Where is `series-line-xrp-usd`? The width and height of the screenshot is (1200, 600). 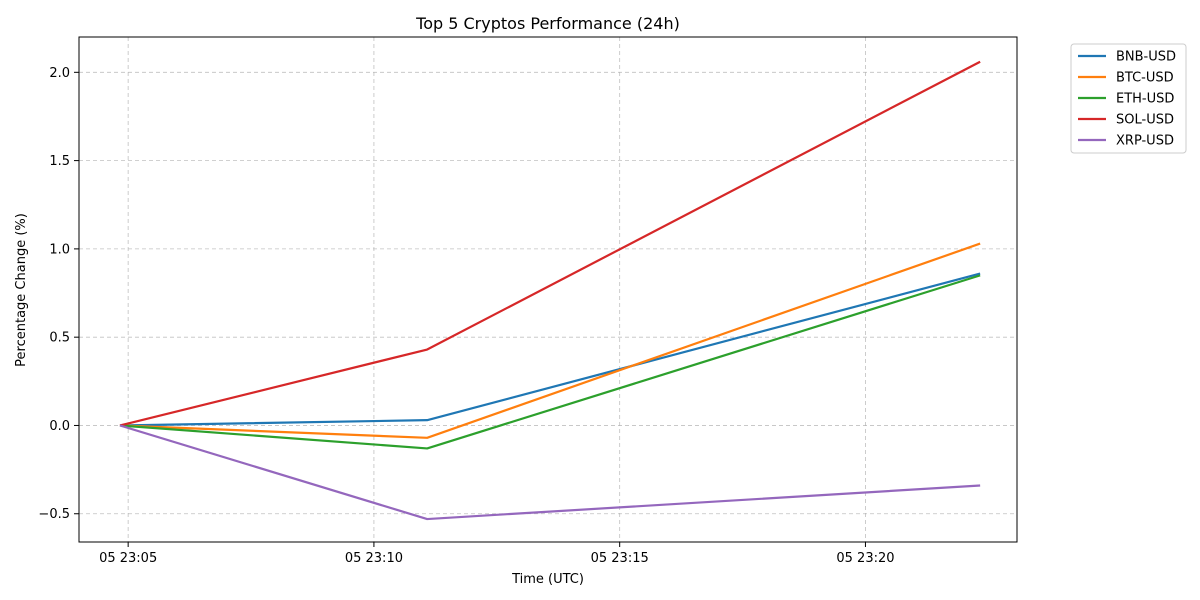 series-line-xrp-usd is located at coordinates (550, 472).